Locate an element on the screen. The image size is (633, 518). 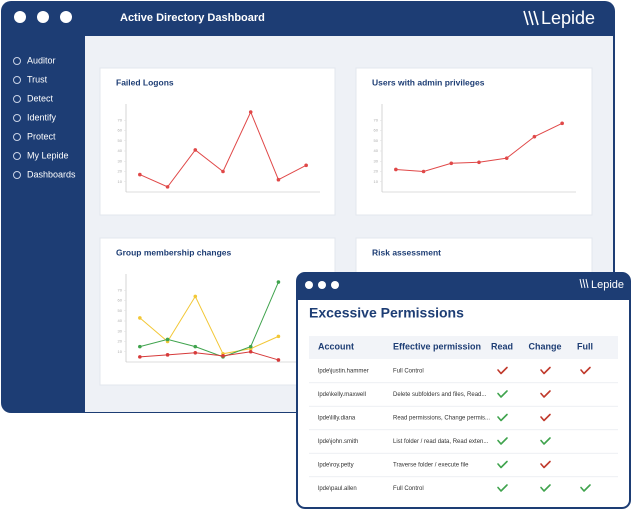
sidebar-item: Dashboards is located at coordinates (51, 174).